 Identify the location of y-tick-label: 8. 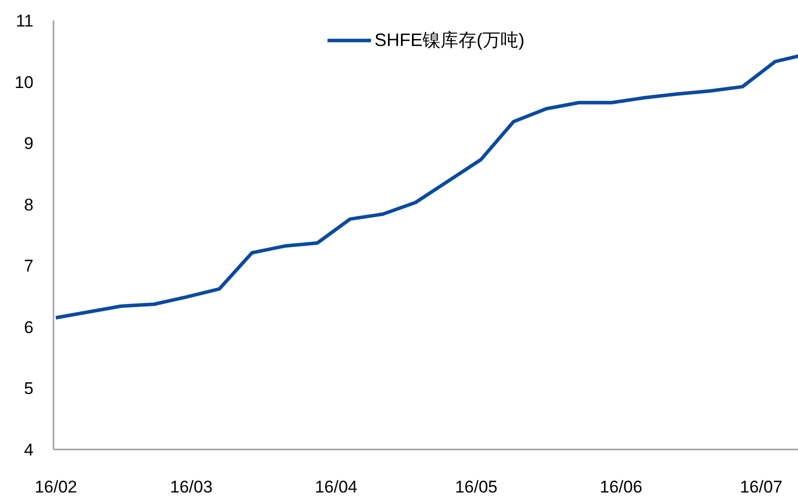
(29, 204).